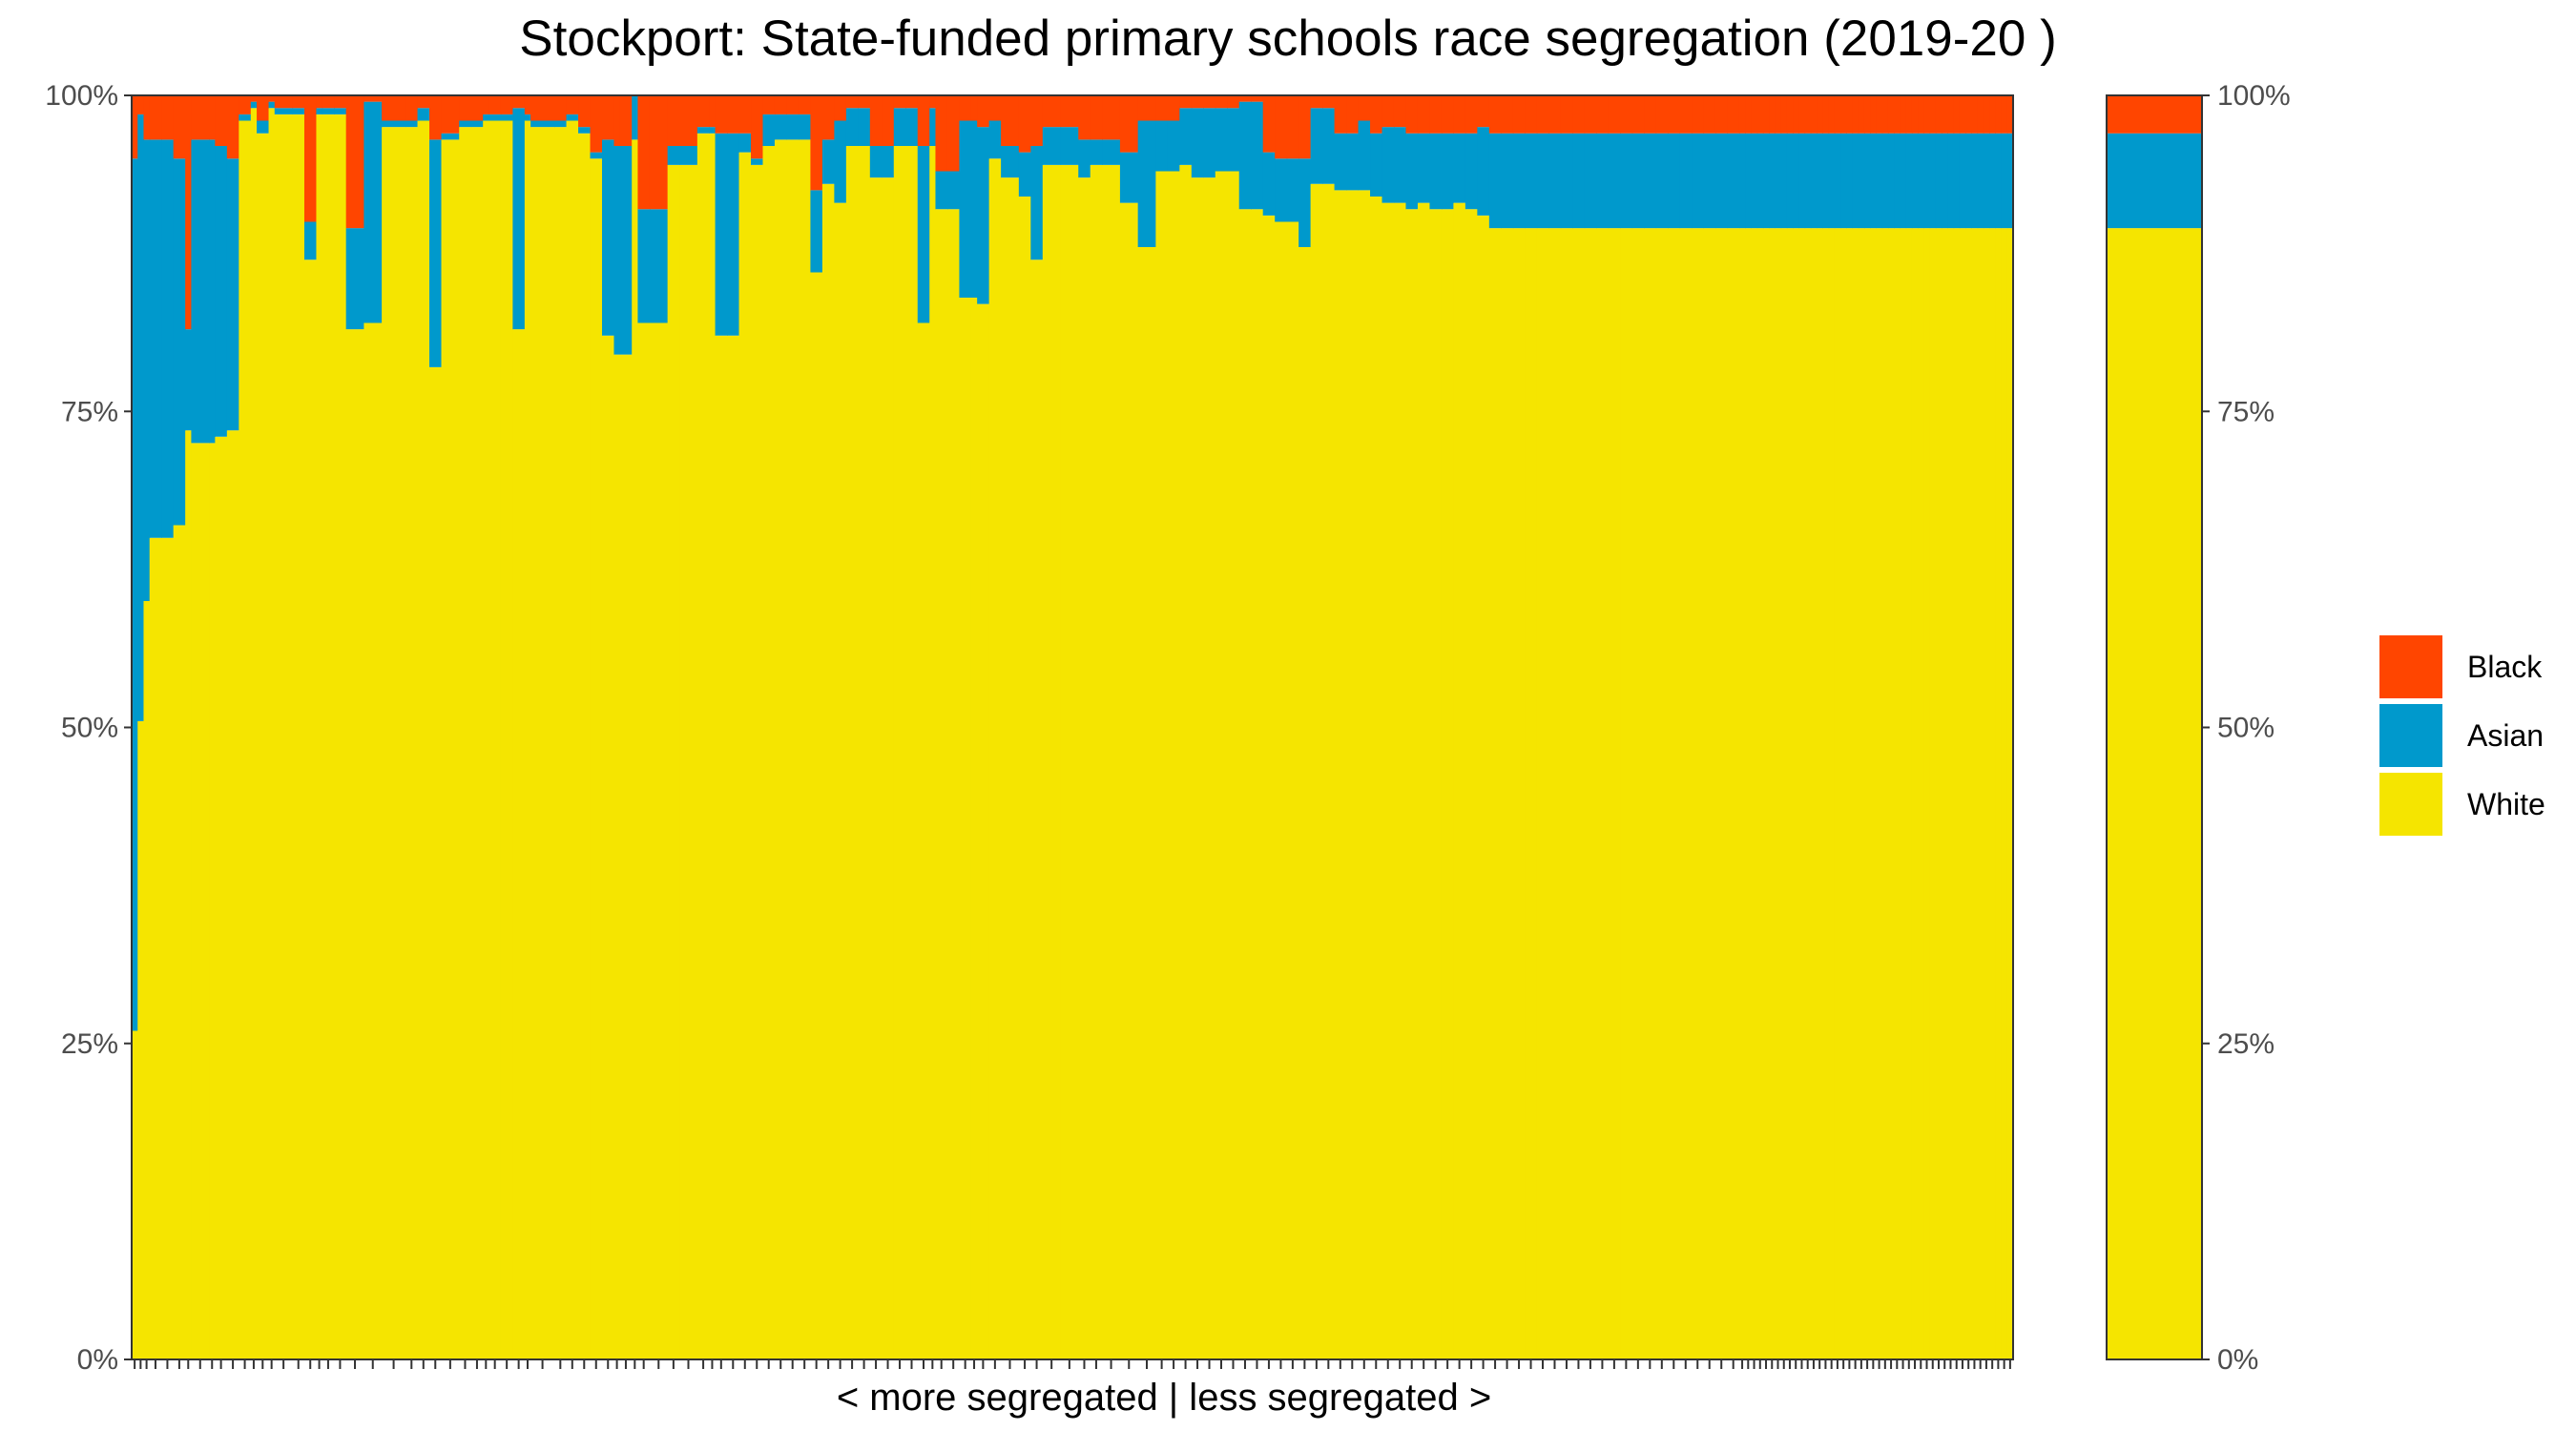 Image resolution: width=2576 pixels, height=1431 pixels. I want to click on legend-swatch-asian, so click(2410, 735).